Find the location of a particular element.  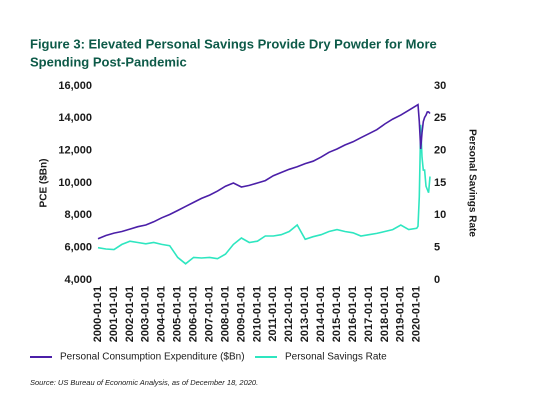

x-tick-label: 2012-01-01 is located at coordinates (289, 314).